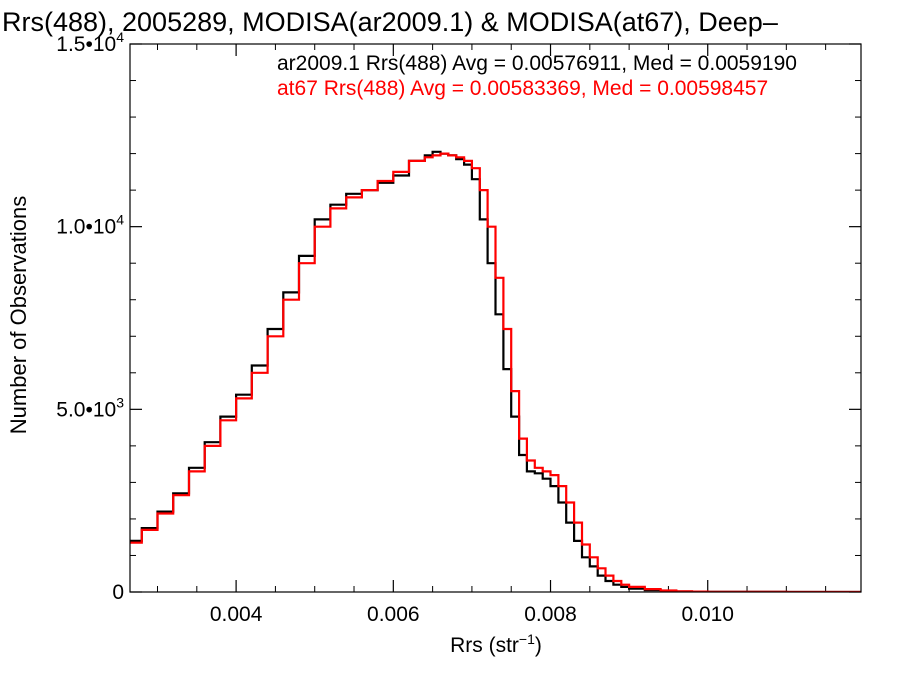 The image size is (900, 675). Describe the element at coordinates (236, 614) in the screenshot. I see `x-tick-label: 0.004` at that location.